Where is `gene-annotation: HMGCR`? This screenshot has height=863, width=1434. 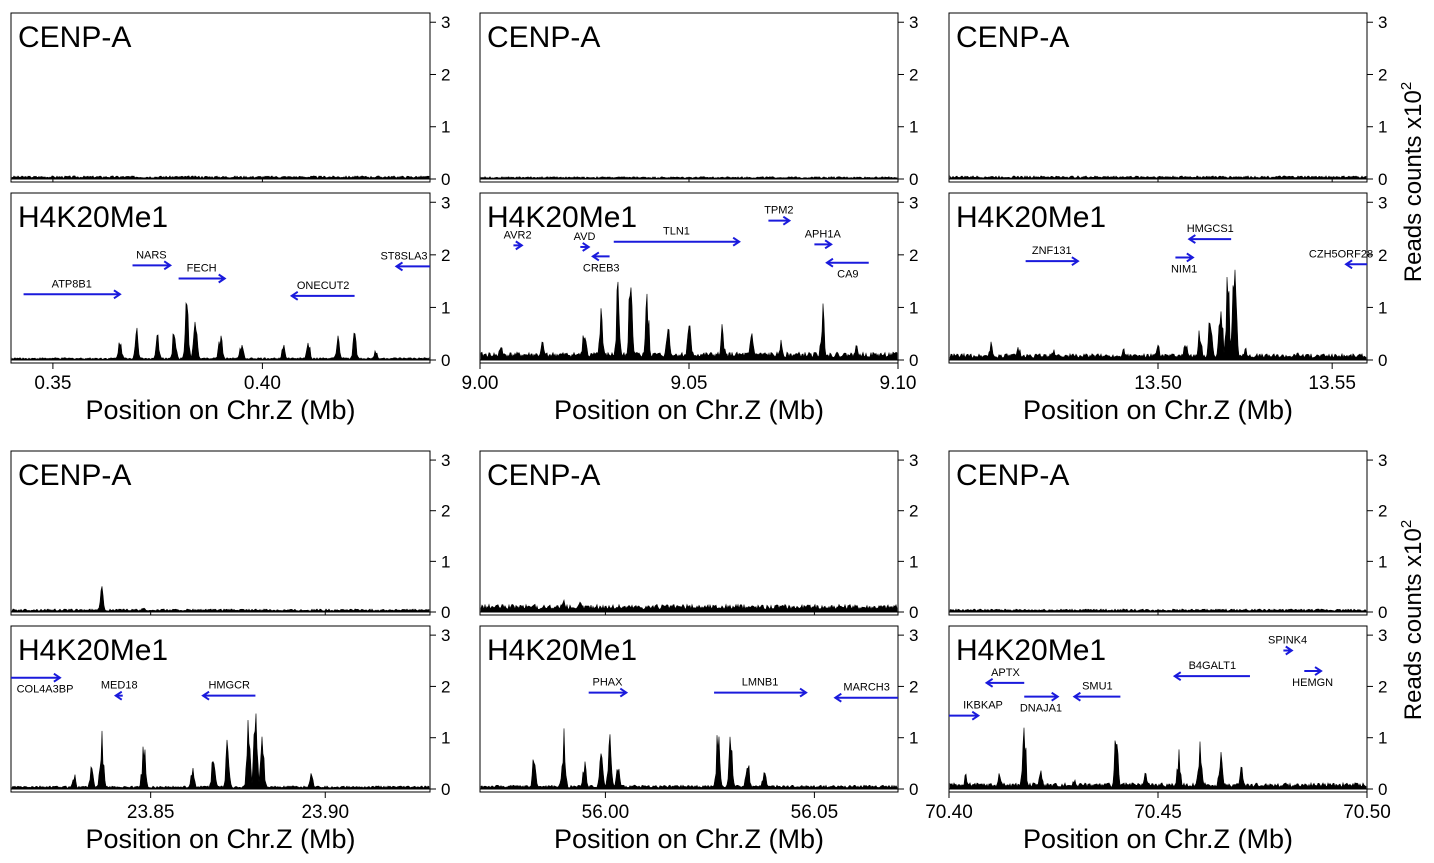 gene-annotation: HMGCR is located at coordinates (228, 690).